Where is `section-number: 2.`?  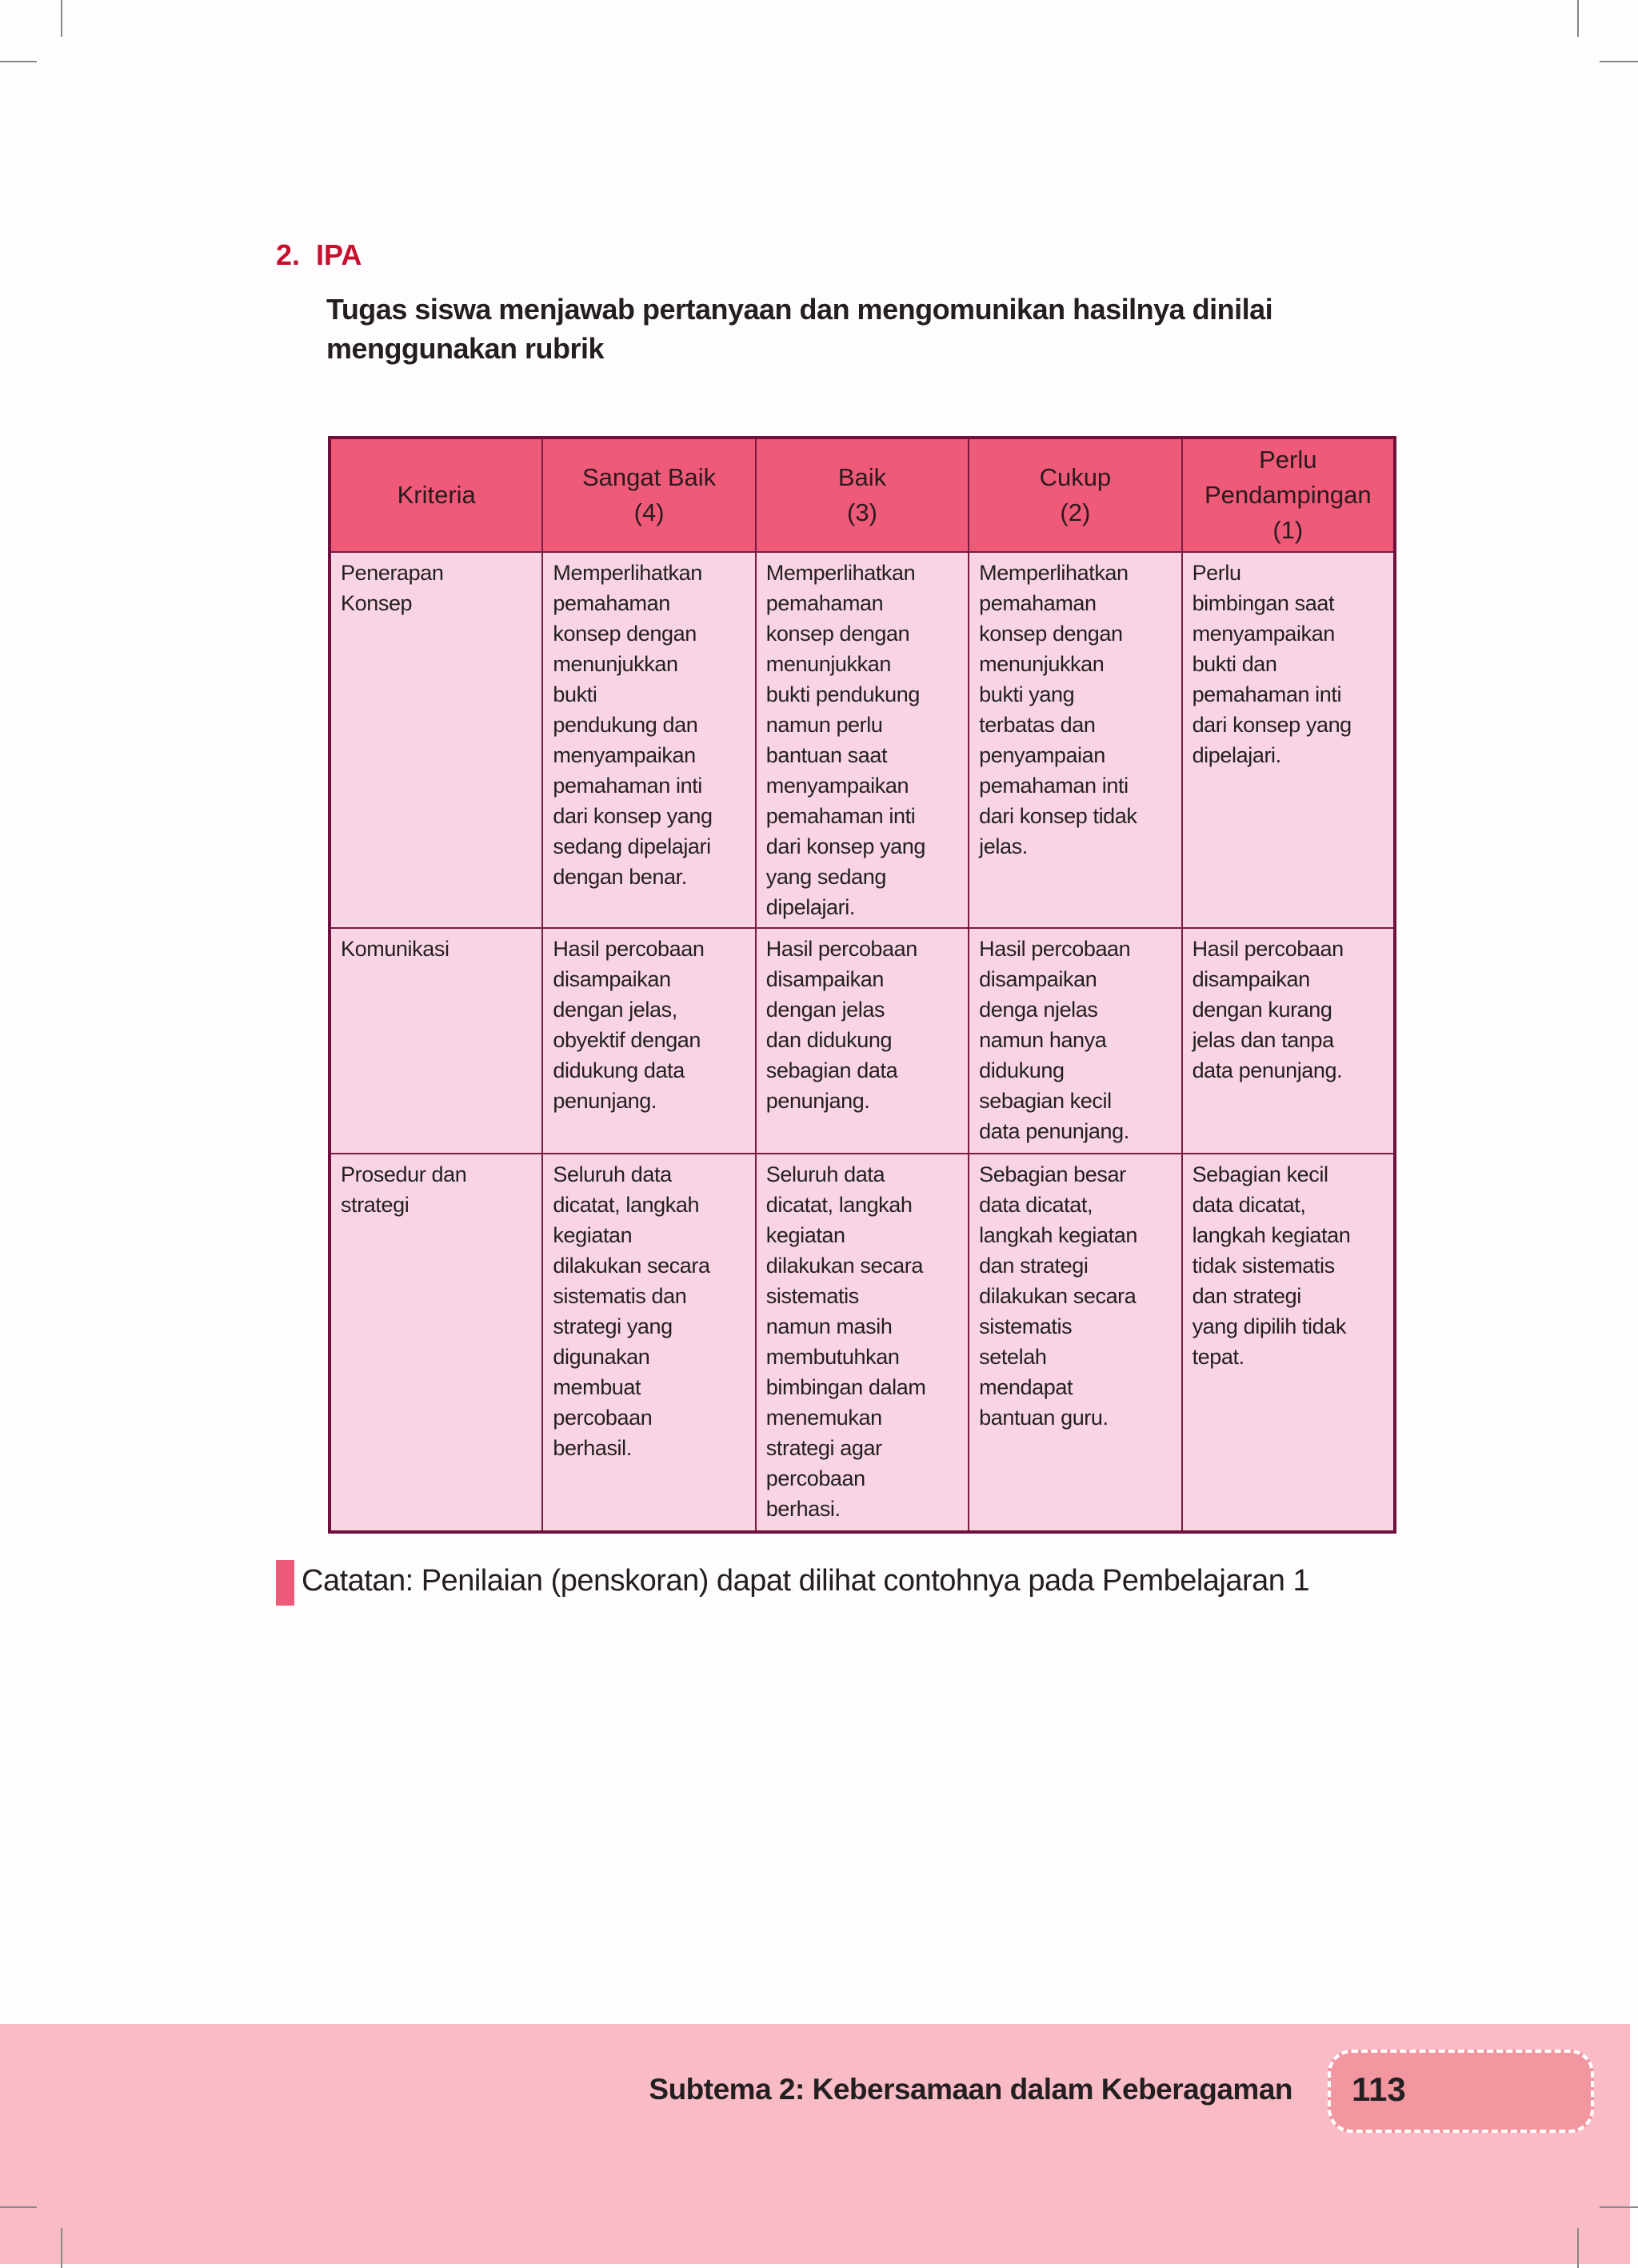
section-number: 2. is located at coordinates (288, 254).